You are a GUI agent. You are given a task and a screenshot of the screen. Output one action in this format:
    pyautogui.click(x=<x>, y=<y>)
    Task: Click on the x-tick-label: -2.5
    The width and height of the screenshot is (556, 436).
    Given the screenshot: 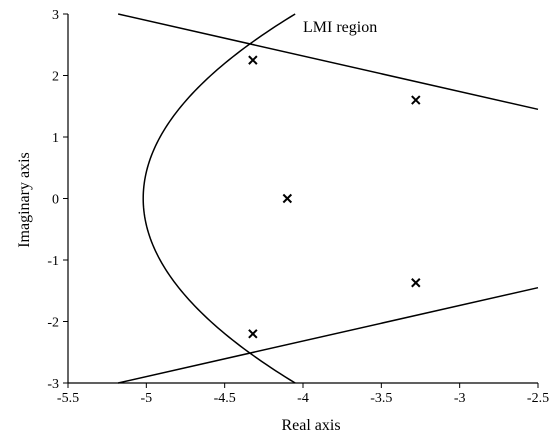 What is the action you would take?
    pyautogui.click(x=538, y=398)
    